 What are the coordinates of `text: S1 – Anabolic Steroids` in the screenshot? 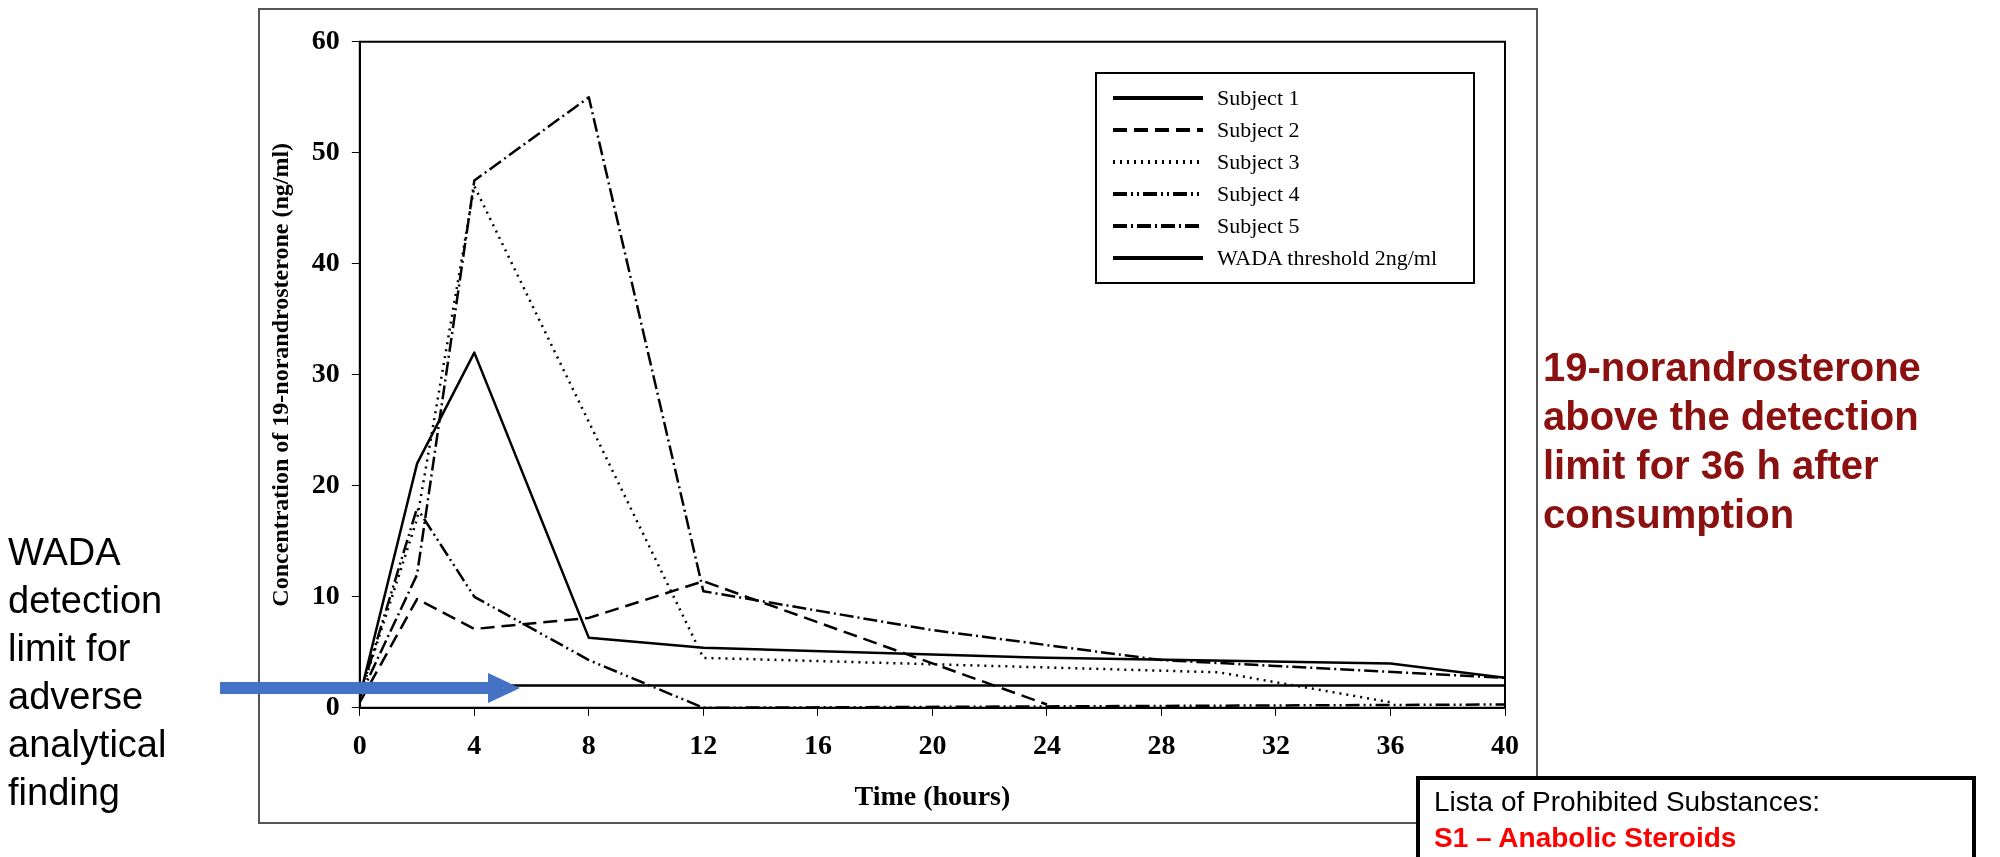 It's located at (1586, 838).